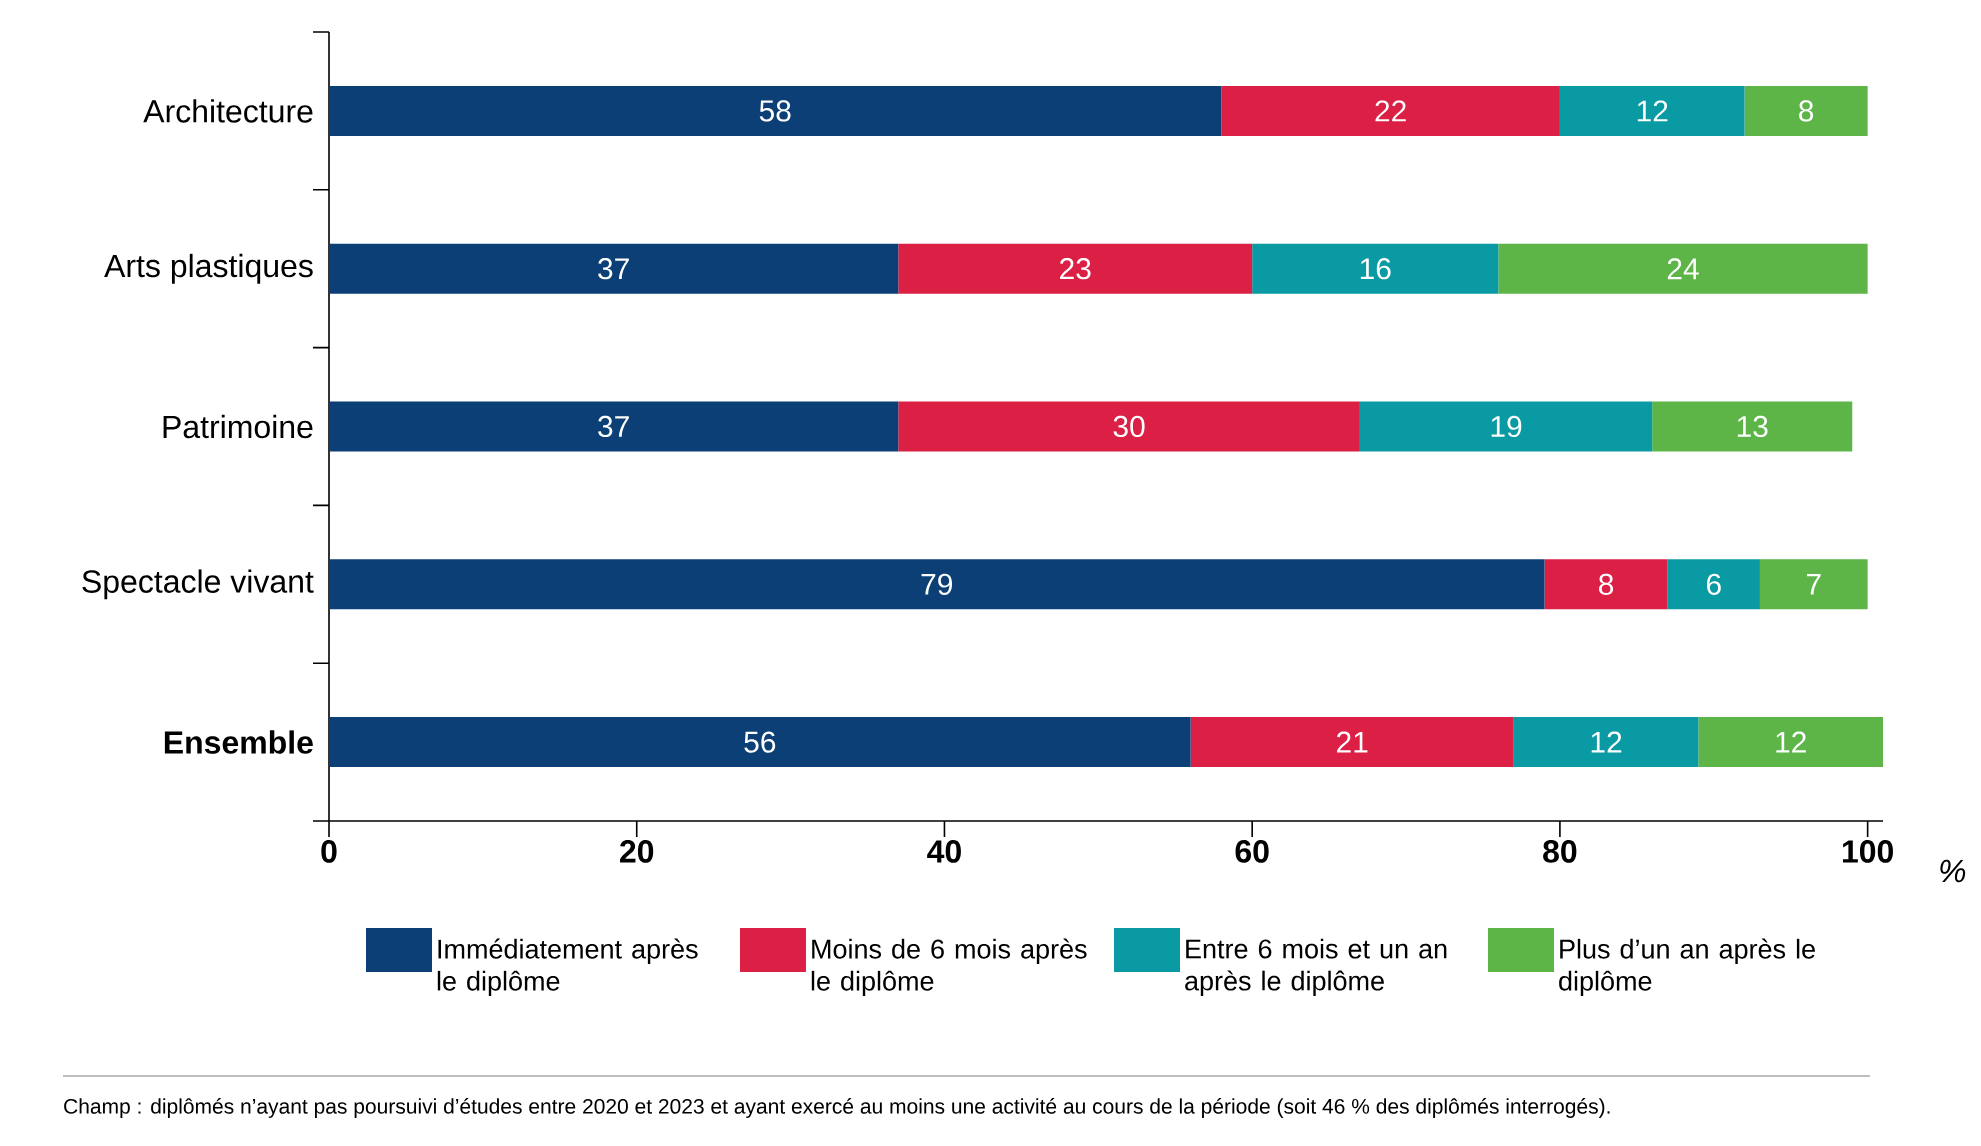 The width and height of the screenshot is (1981, 1146). I want to click on data-label: 24, so click(1683, 269).